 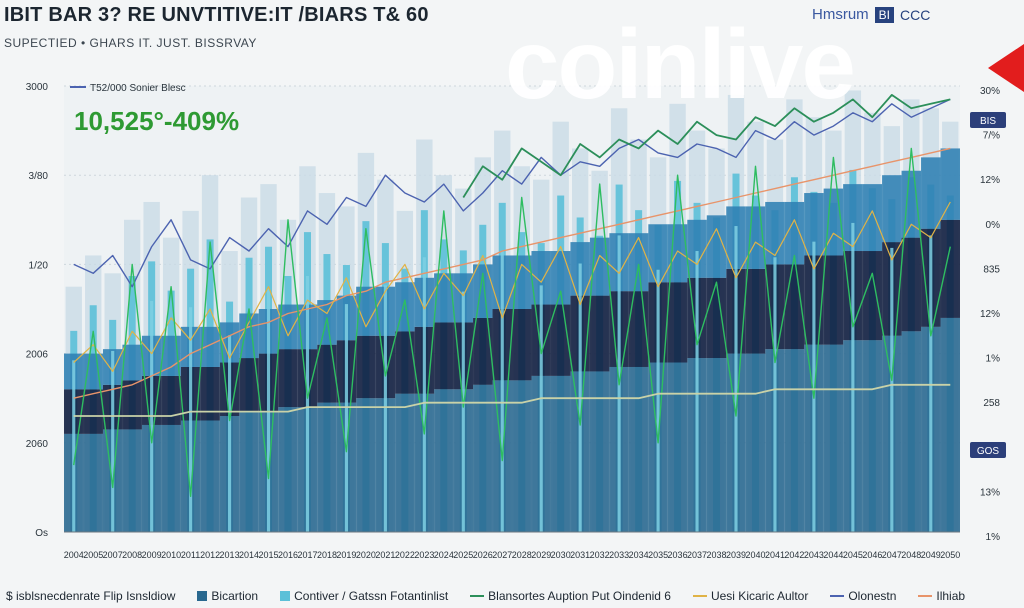 What do you see at coordinates (833, 555) in the screenshot?
I see `x-tick-label: 2044` at bounding box center [833, 555].